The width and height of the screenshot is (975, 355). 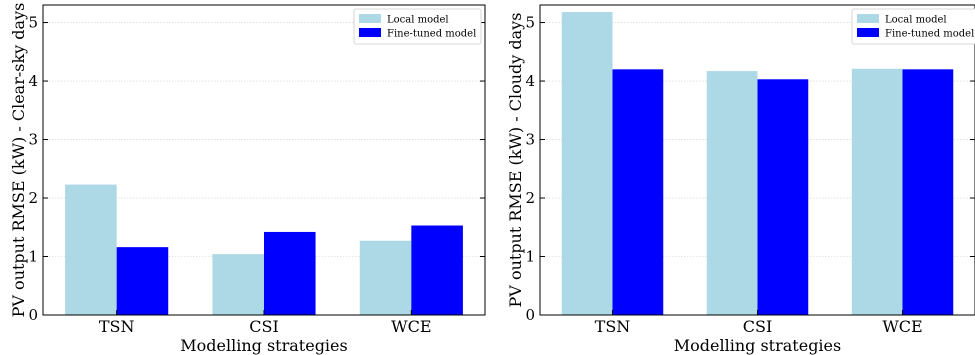 I want to click on y-axis-label: PV output RMSE (kW) - Clear-sky days, so click(x=18, y=160).